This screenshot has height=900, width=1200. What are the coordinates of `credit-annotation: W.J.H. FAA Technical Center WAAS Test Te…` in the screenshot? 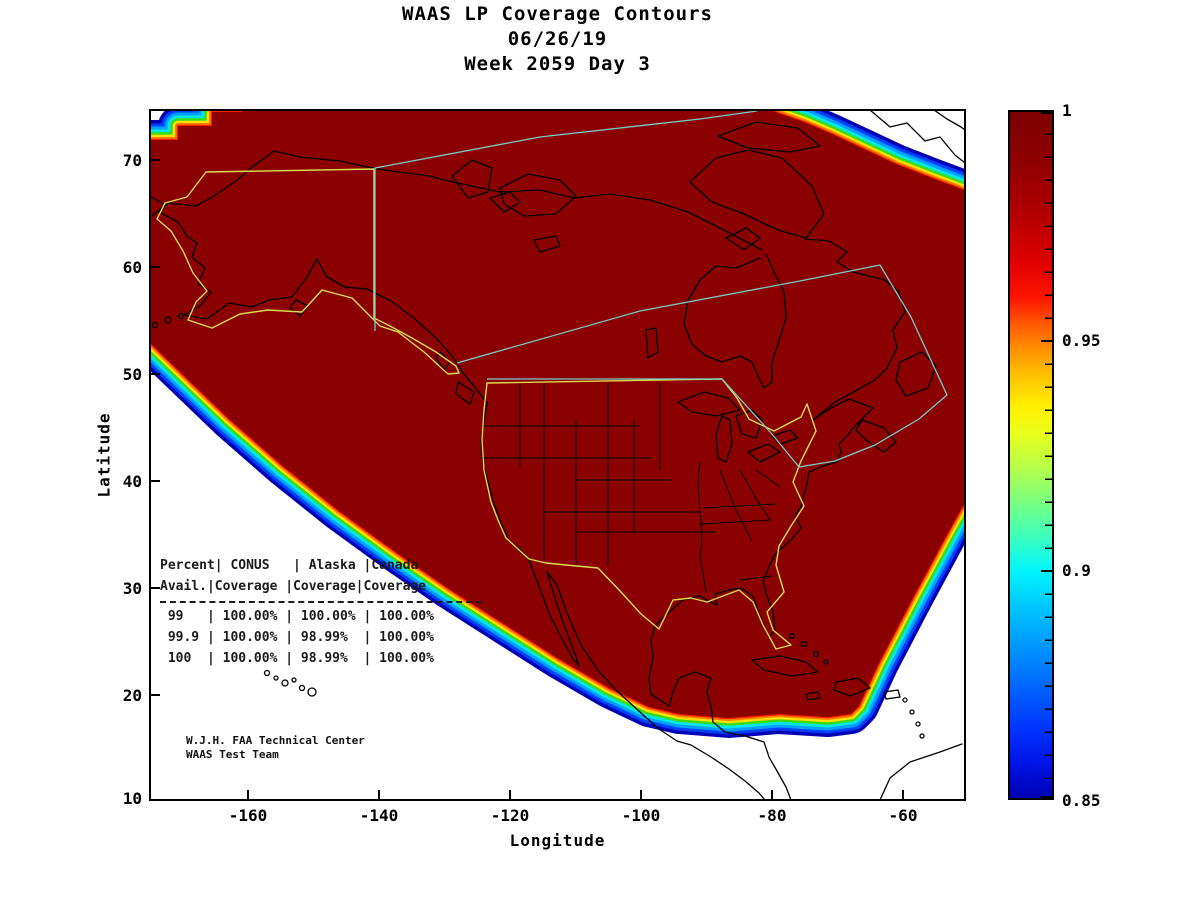 It's located at (275, 748).